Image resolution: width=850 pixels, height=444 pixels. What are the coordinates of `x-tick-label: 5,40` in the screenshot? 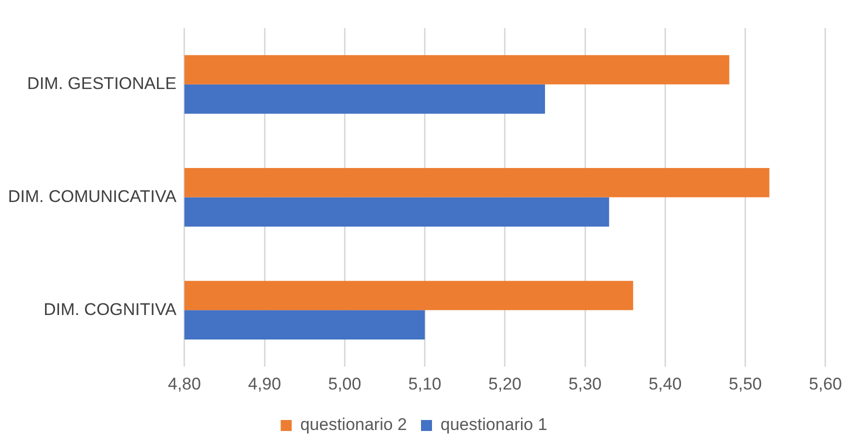 It's located at (665, 384).